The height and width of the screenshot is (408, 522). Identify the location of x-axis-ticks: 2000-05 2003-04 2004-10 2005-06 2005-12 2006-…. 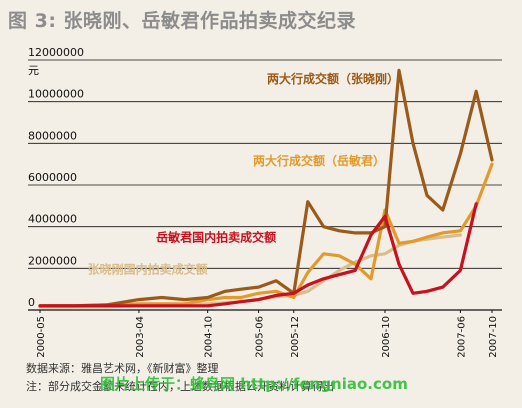
(267, 334).